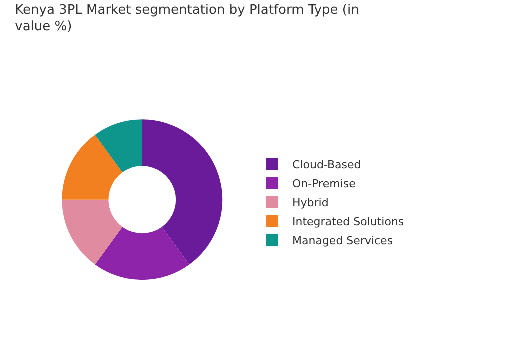 The width and height of the screenshot is (505, 344). I want to click on legend-label: Cloud-Based, so click(327, 165).